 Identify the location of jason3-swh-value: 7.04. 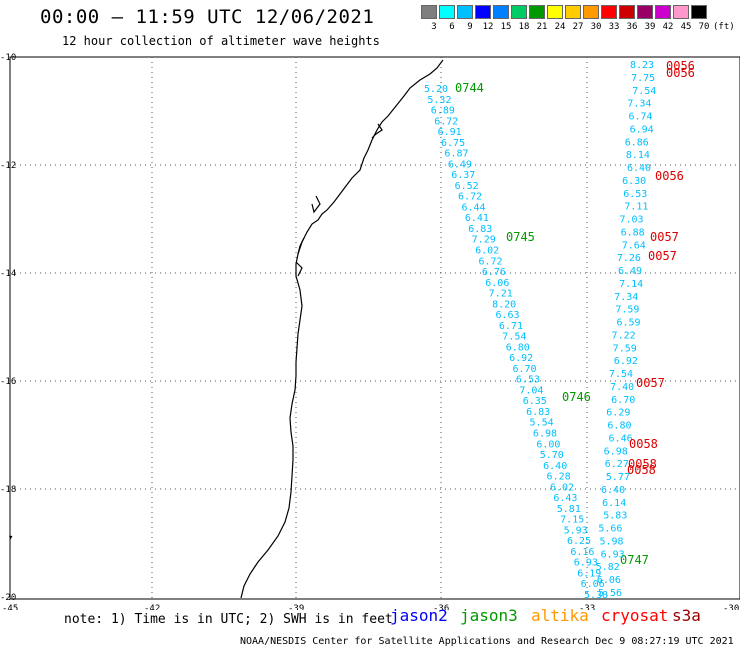
(531, 390).